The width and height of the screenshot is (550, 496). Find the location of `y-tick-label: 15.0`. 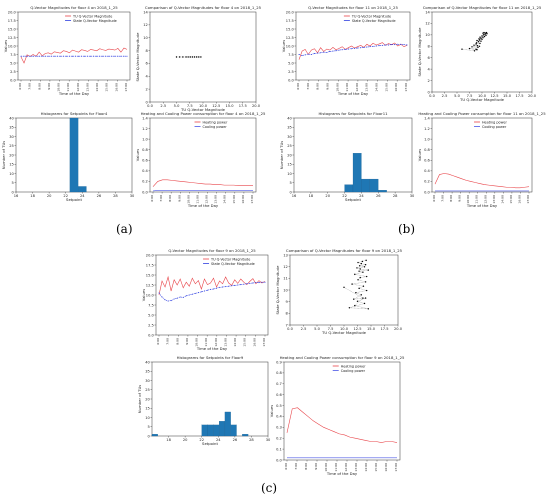

y-tick-label: 15.0 is located at coordinates (12, 29).